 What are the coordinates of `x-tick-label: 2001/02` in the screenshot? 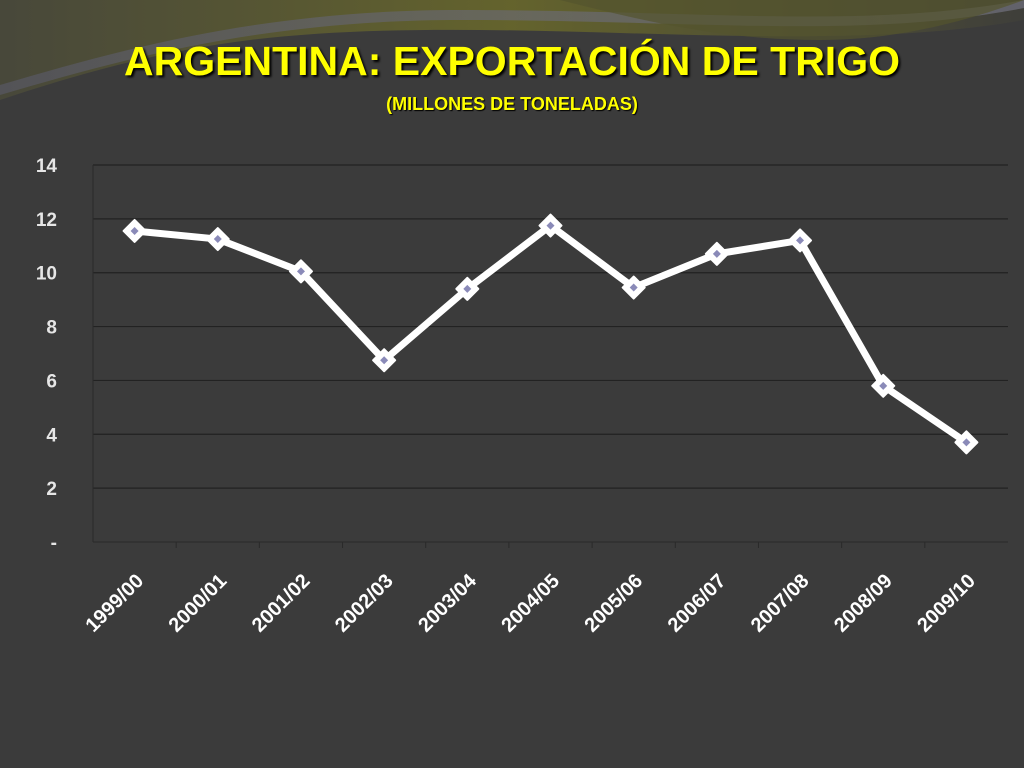 It's located at (281, 603).